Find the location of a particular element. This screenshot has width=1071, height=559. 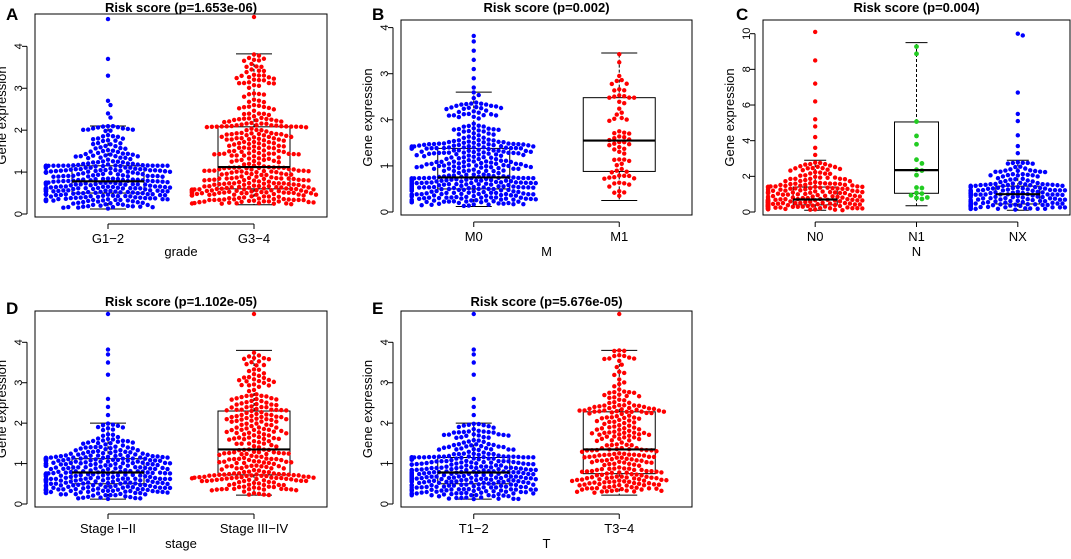

x-tick-label: M1 is located at coordinates (619, 236).